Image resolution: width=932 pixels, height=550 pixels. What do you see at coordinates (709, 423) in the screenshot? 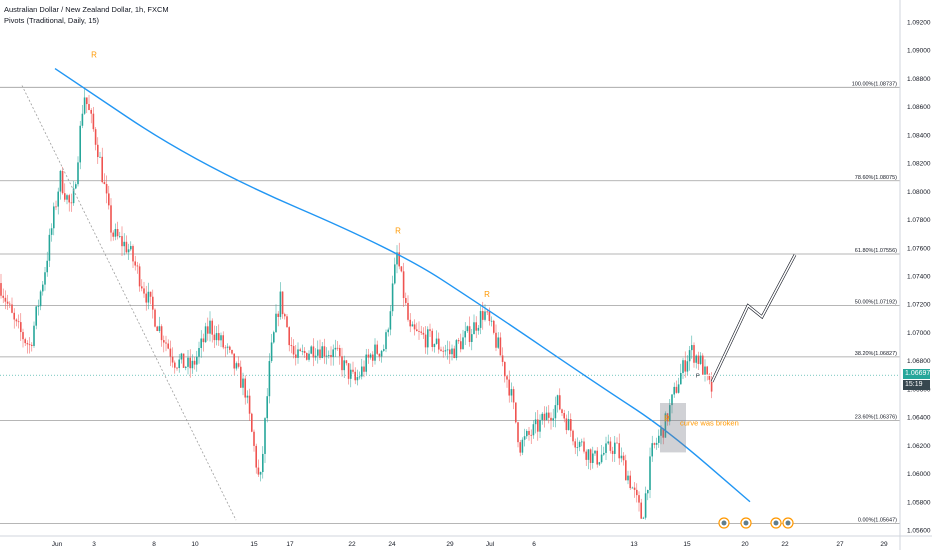
I see `break-annotation: curve was broken` at bounding box center [709, 423].